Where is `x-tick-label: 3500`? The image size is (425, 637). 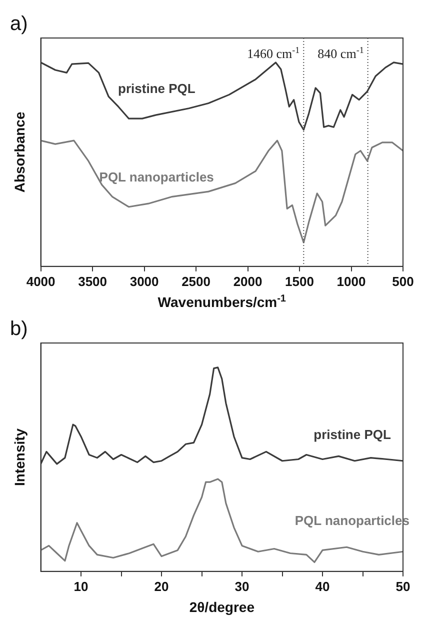 x-tick-label: 3500 is located at coordinates (93, 281).